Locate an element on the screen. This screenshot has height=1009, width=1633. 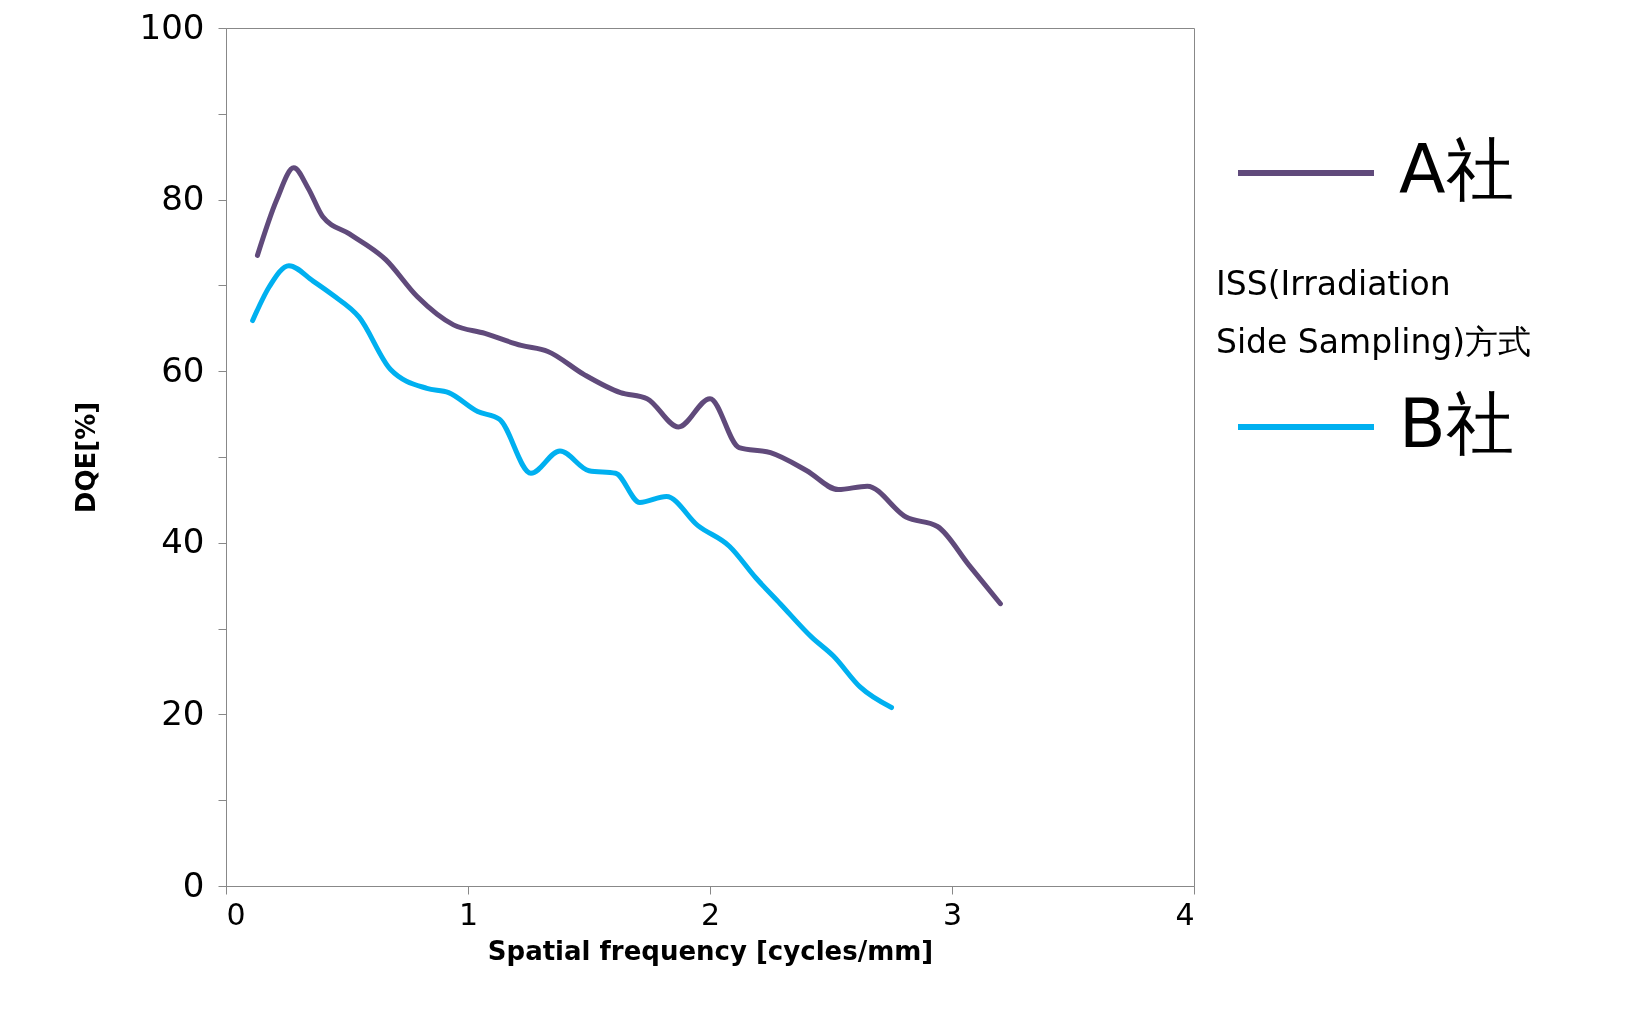
x-tick-label: 2 is located at coordinates (710, 914).